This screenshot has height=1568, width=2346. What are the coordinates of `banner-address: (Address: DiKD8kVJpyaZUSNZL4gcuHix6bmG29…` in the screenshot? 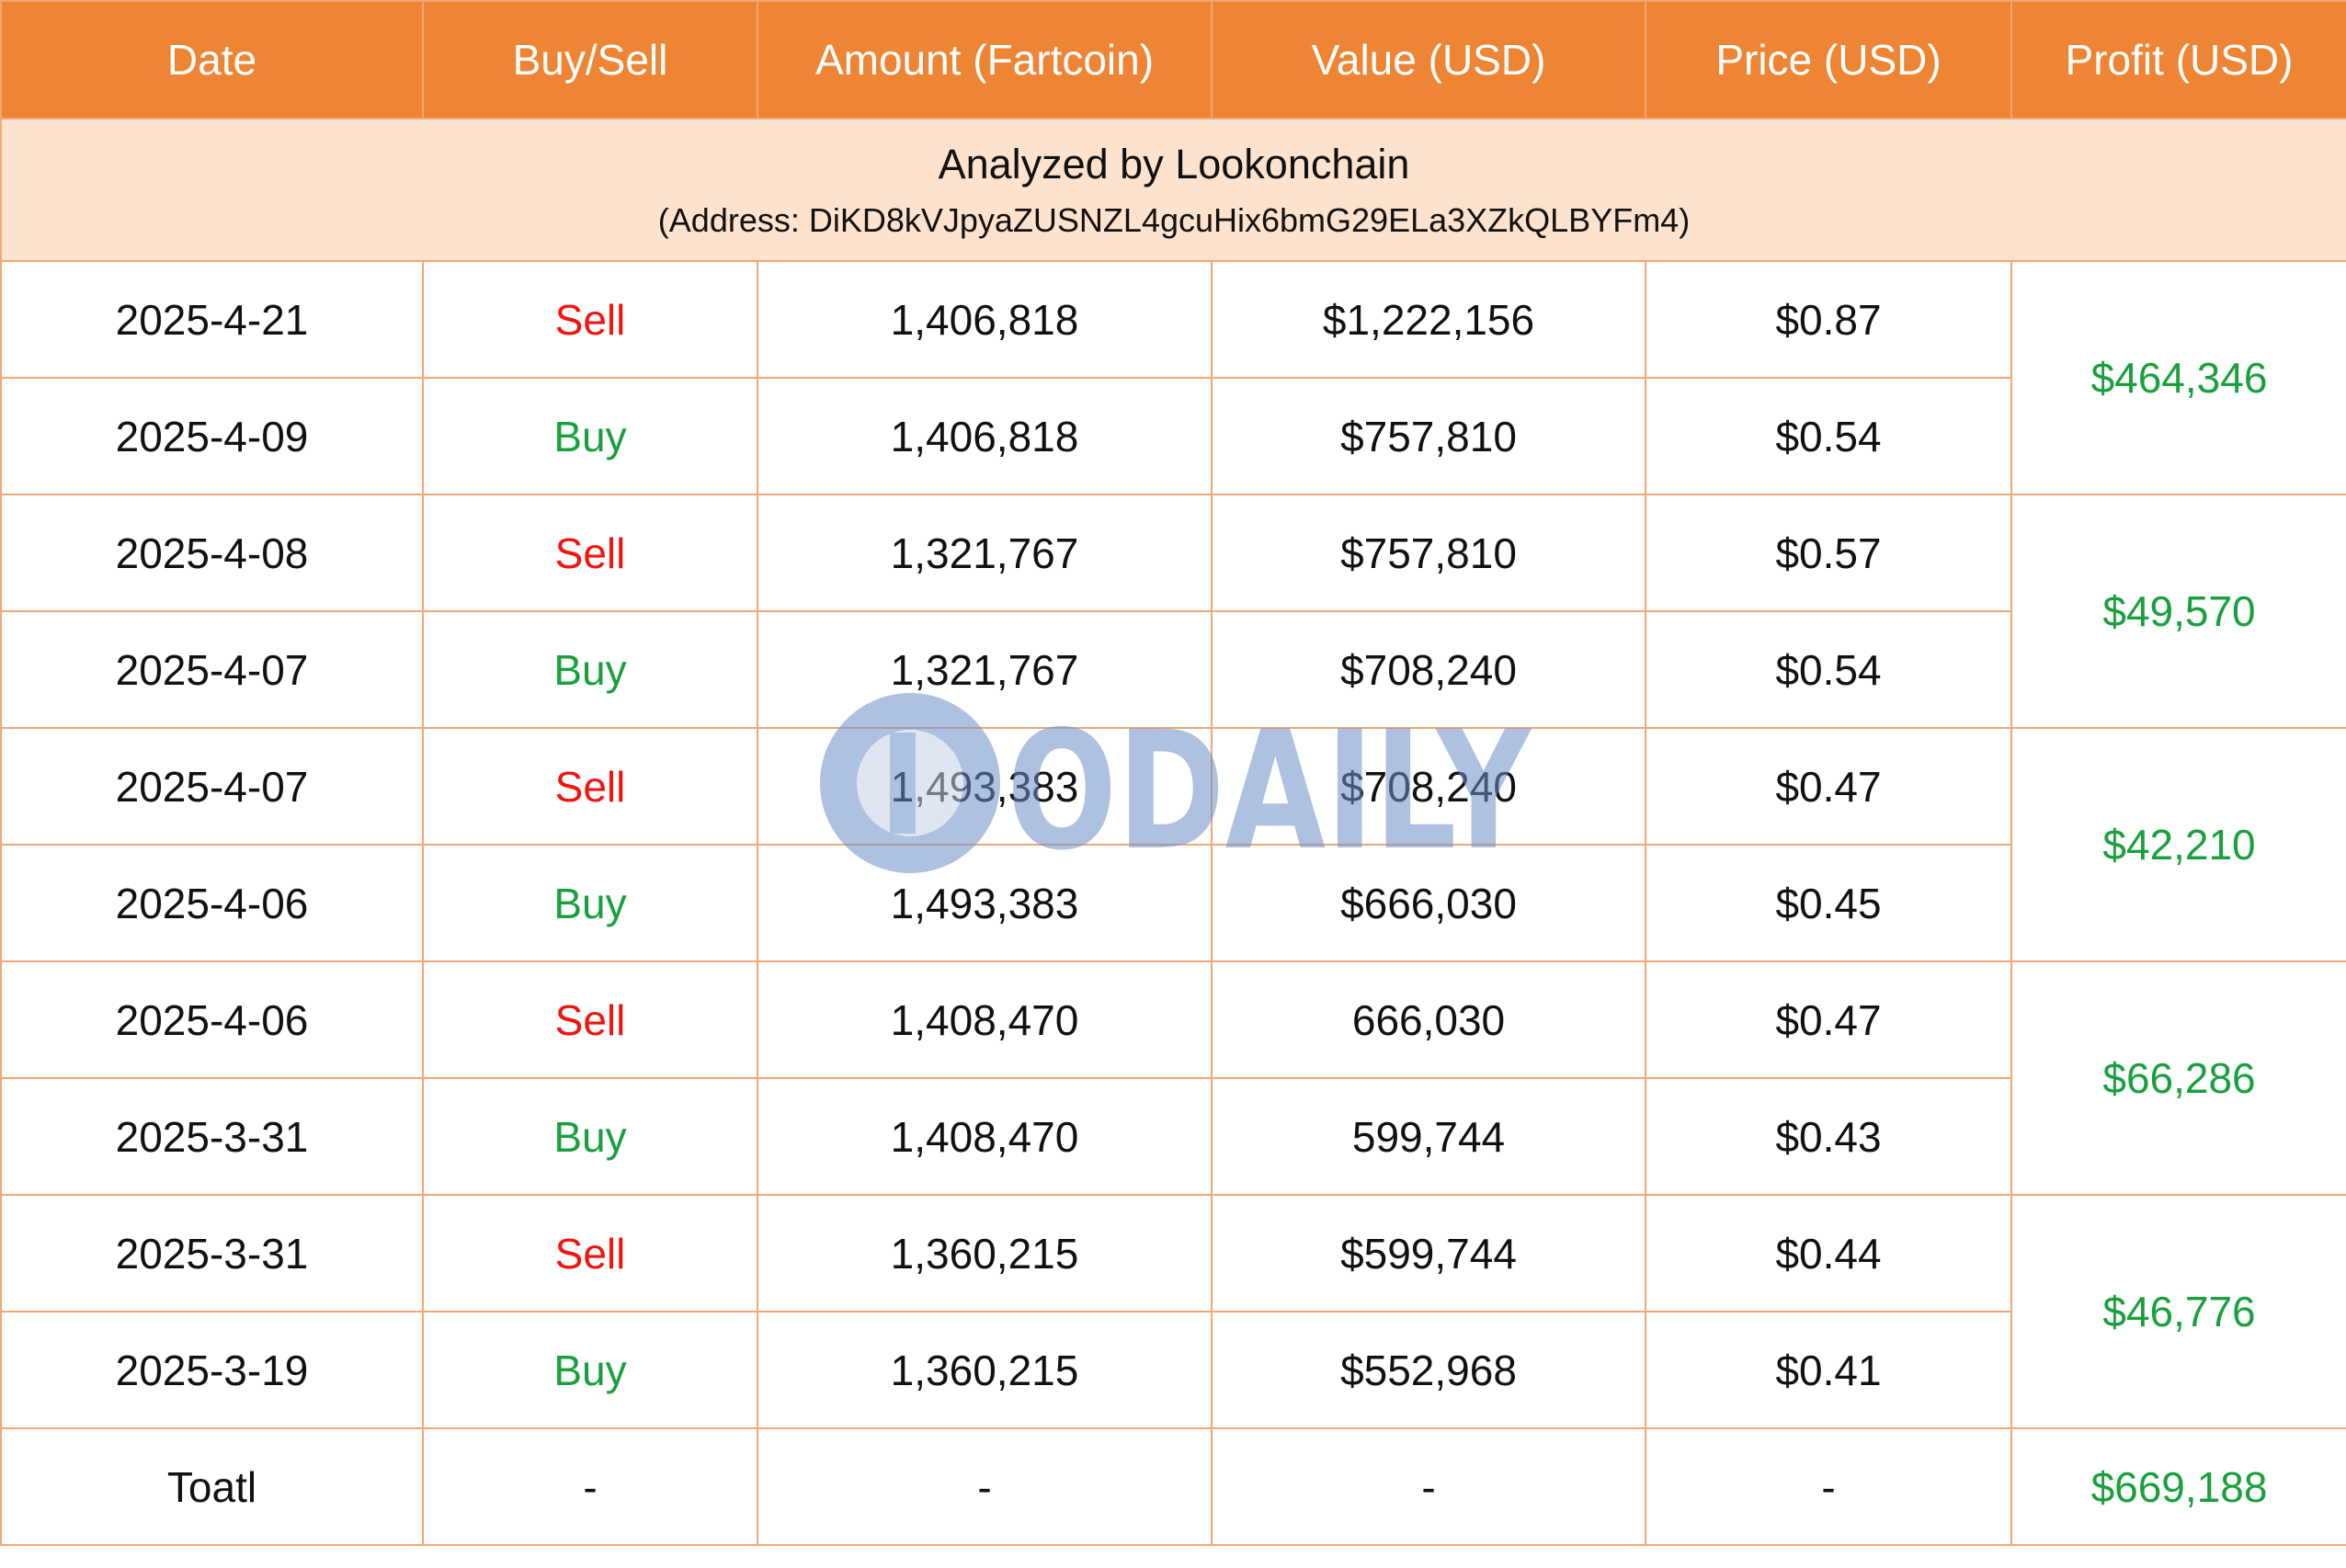 It's located at (1174, 219).